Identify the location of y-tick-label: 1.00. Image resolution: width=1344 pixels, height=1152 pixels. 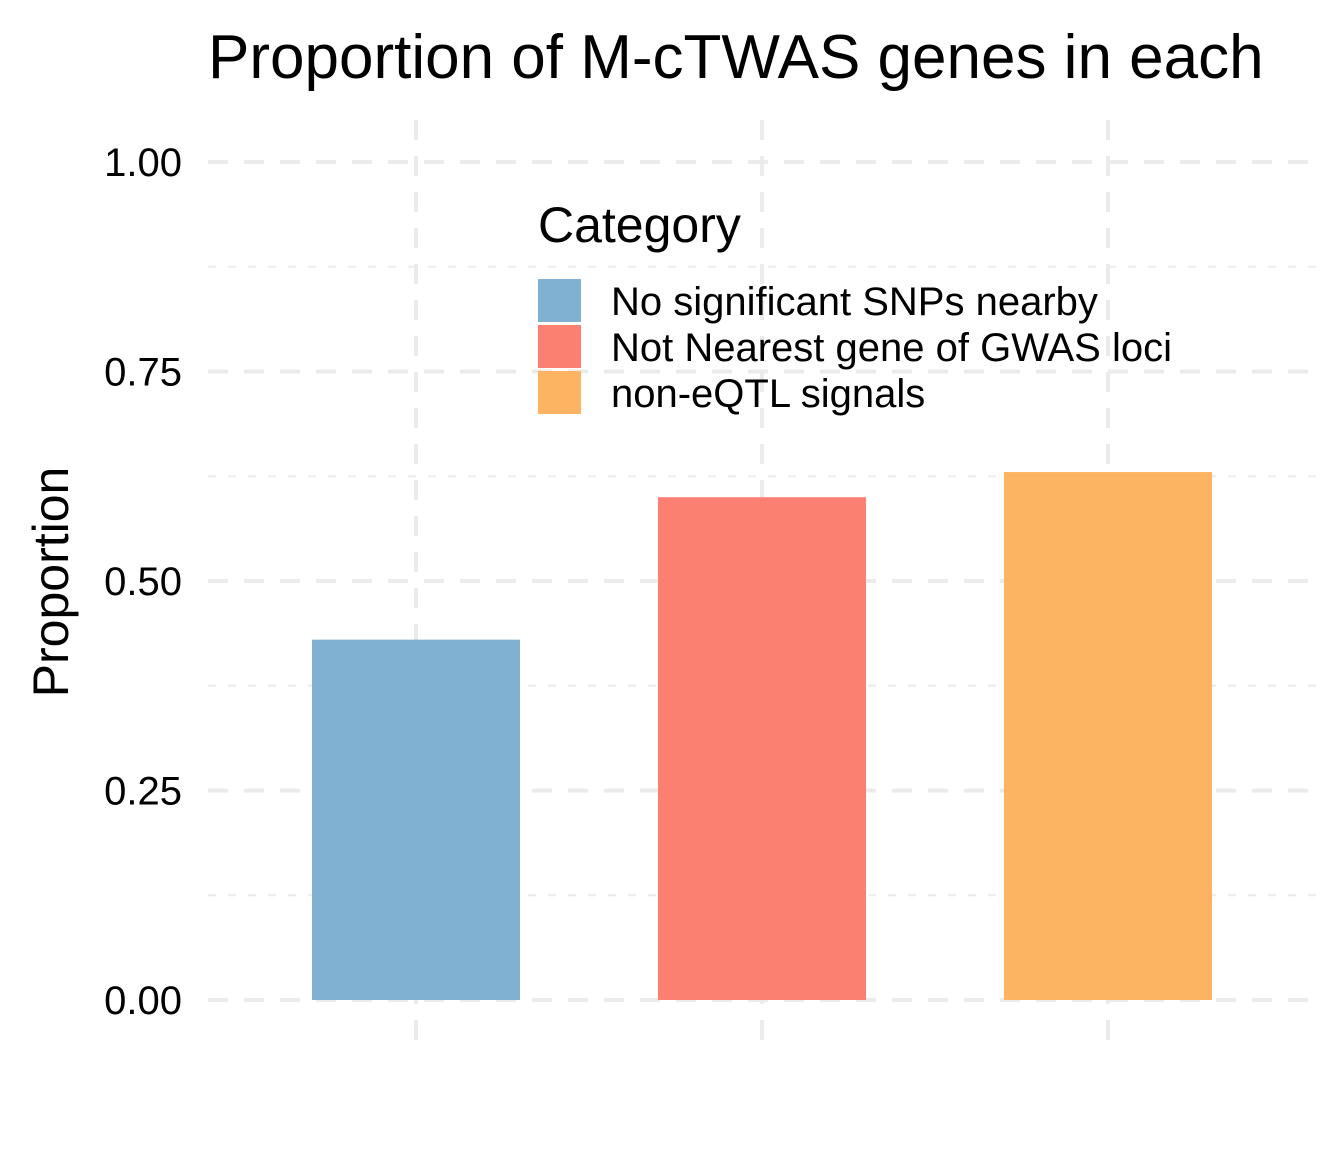
(143, 163).